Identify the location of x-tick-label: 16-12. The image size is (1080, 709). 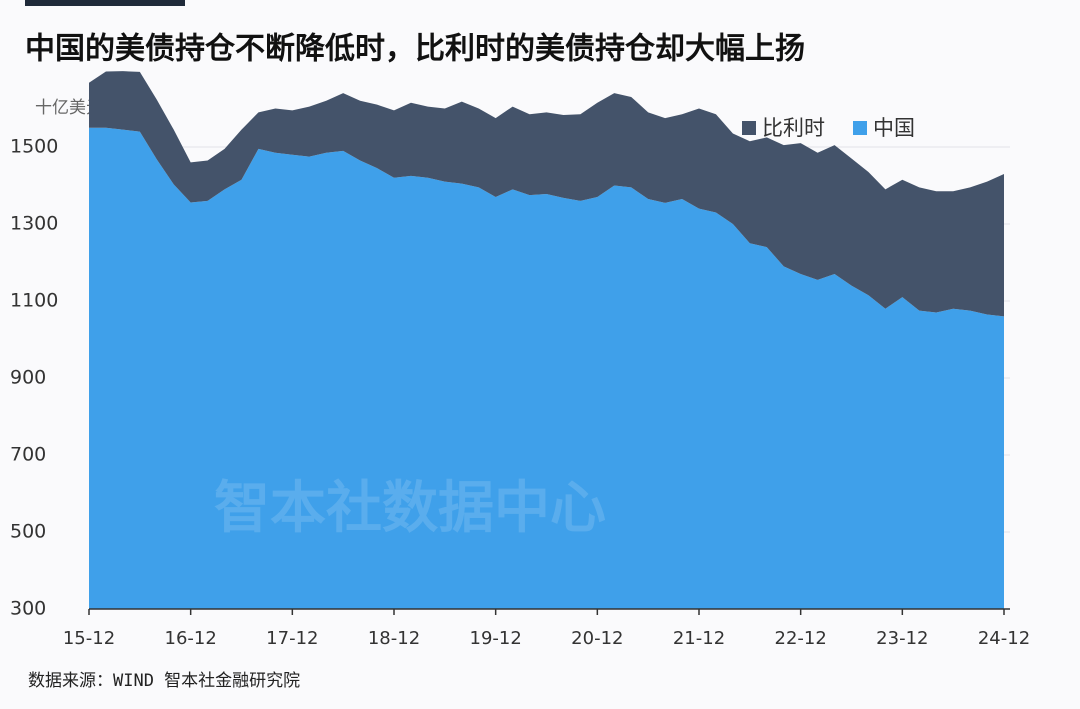
(191, 638).